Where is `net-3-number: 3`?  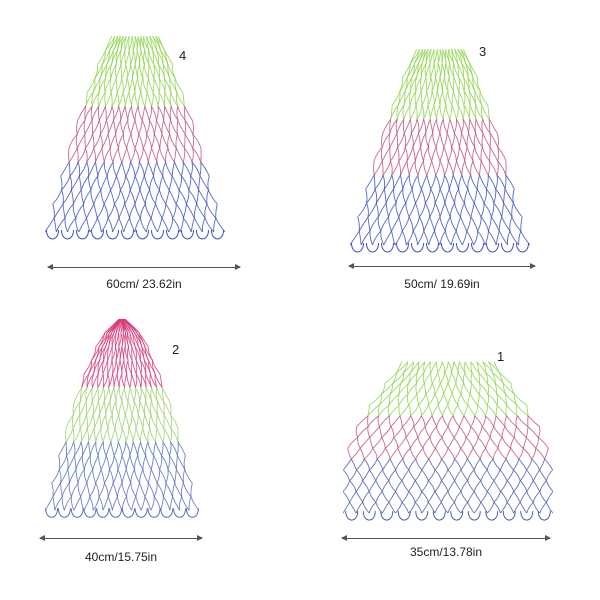 net-3-number: 3 is located at coordinates (483, 51).